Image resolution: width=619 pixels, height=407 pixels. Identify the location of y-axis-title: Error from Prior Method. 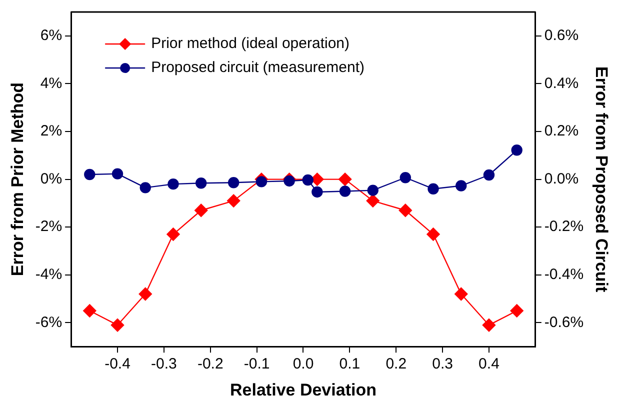
(17, 179).